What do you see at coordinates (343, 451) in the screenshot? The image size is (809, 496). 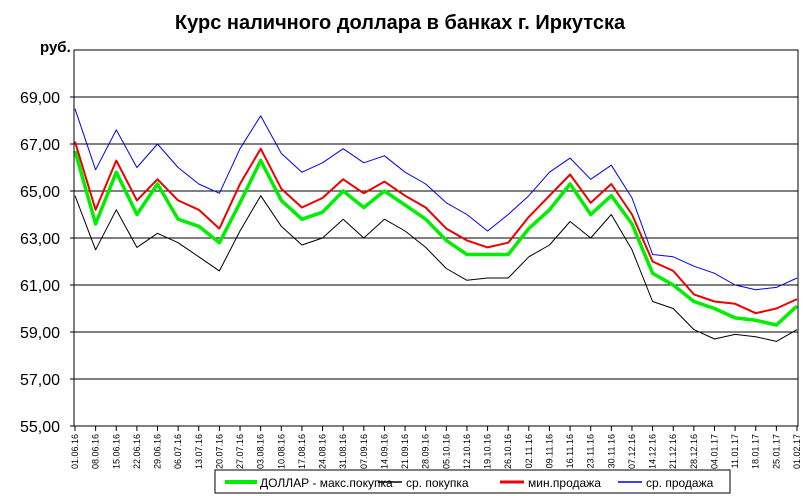 I see `x-tick-label: 31.08.16` at bounding box center [343, 451].